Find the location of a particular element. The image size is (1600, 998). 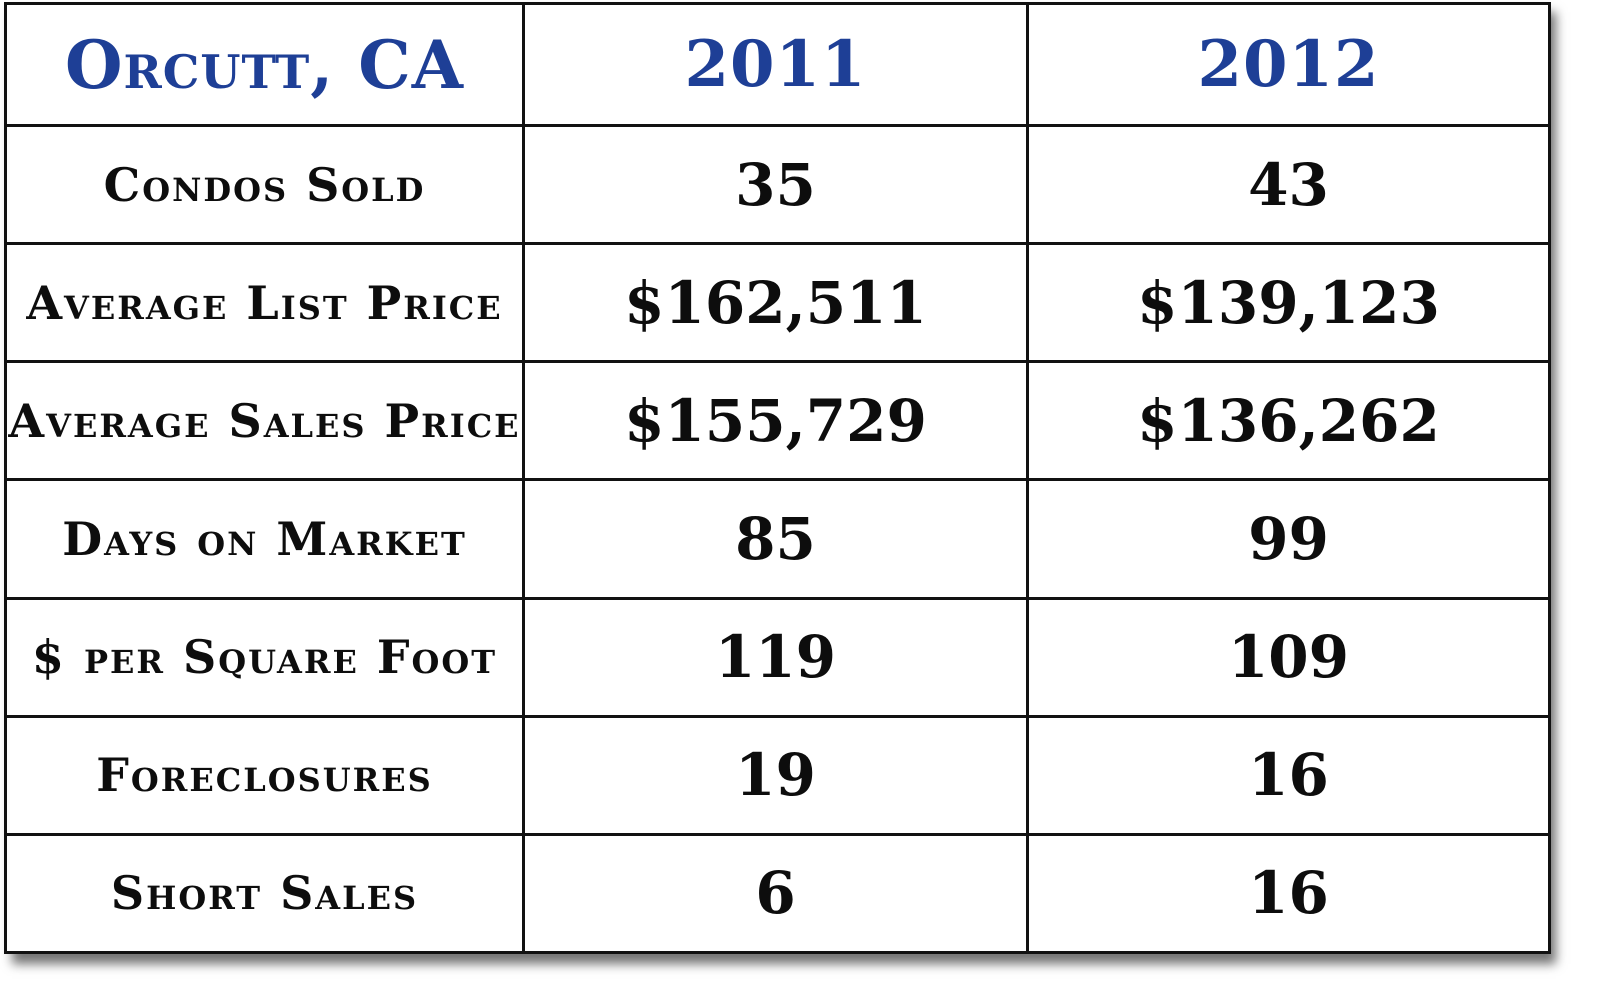

table-row-condos-sold: Condos Sold 35 43 is located at coordinates (777, 185).